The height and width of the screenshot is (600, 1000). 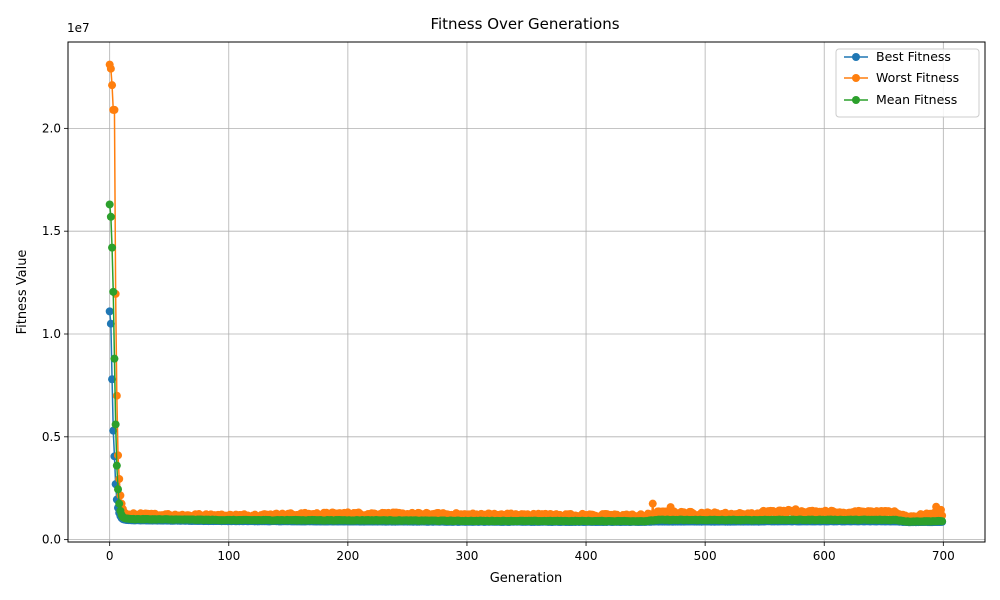 What do you see at coordinates (824, 556) in the screenshot?
I see `x-tick-label: 600` at bounding box center [824, 556].